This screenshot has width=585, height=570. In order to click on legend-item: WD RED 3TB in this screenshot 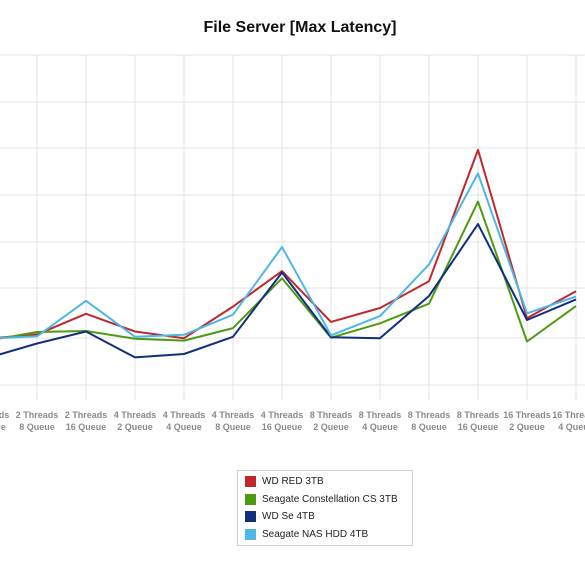, I will do `click(328, 482)`.